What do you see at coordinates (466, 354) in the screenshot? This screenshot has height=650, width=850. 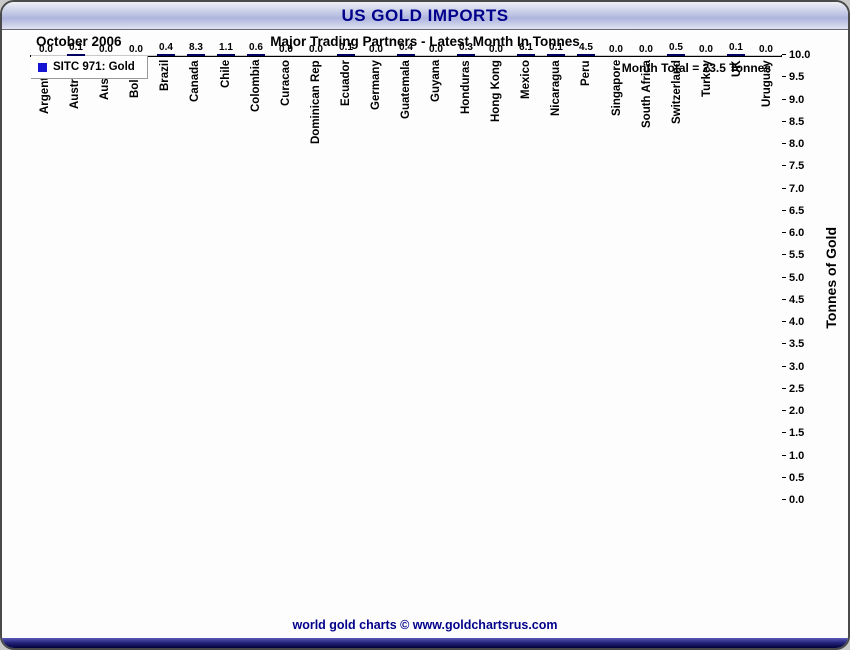 I see `x-label-cell: Honduras` at bounding box center [466, 354].